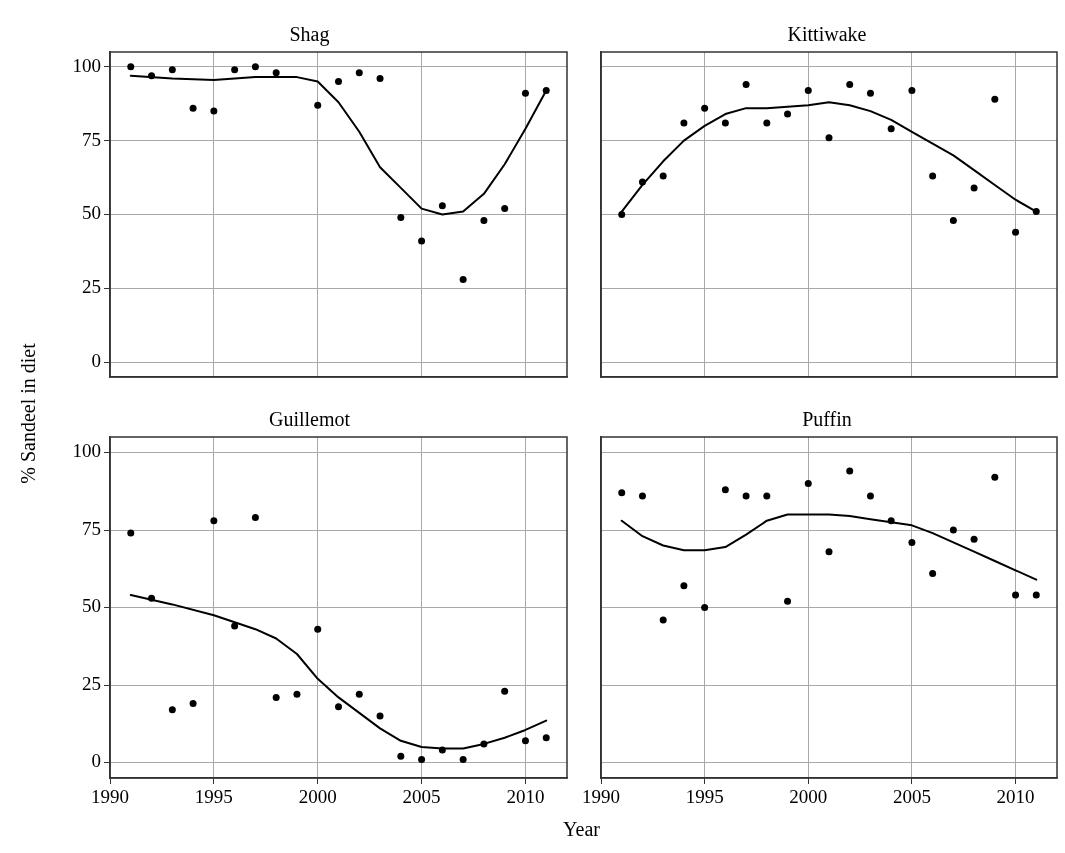 The width and height of the screenshot is (1065, 853). I want to click on x-axis-title: Year, so click(581, 829).